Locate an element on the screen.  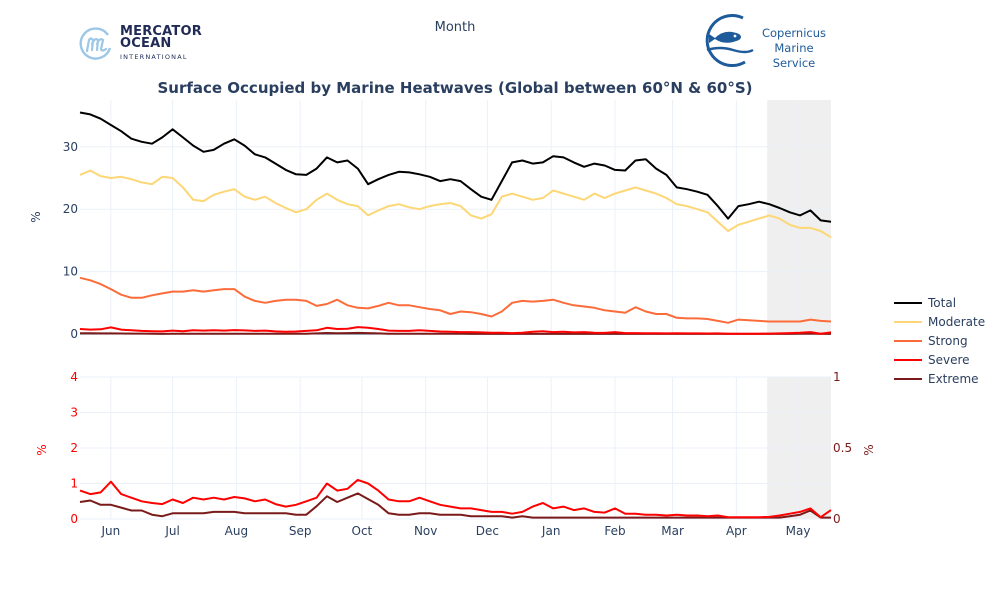
legend-item-total: Total is located at coordinates (925, 303).